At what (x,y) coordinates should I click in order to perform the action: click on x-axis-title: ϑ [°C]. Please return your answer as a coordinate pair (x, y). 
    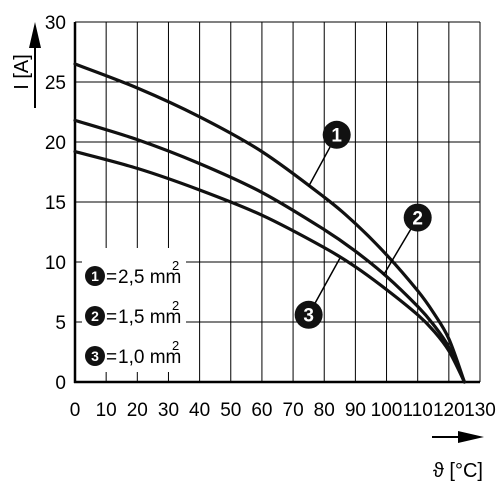
    Looking at the image, I should click on (458, 456).